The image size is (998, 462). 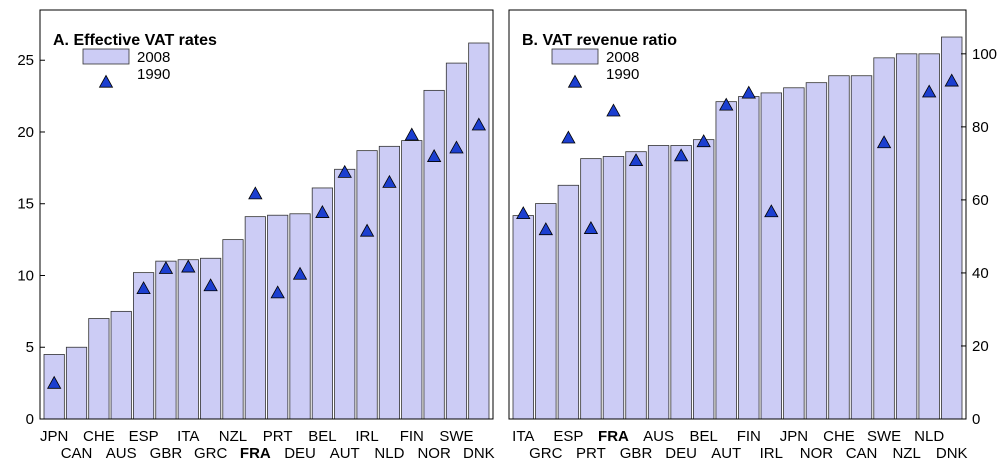 What do you see at coordinates (25, 204) in the screenshot?
I see `y-tick-label: 15` at bounding box center [25, 204].